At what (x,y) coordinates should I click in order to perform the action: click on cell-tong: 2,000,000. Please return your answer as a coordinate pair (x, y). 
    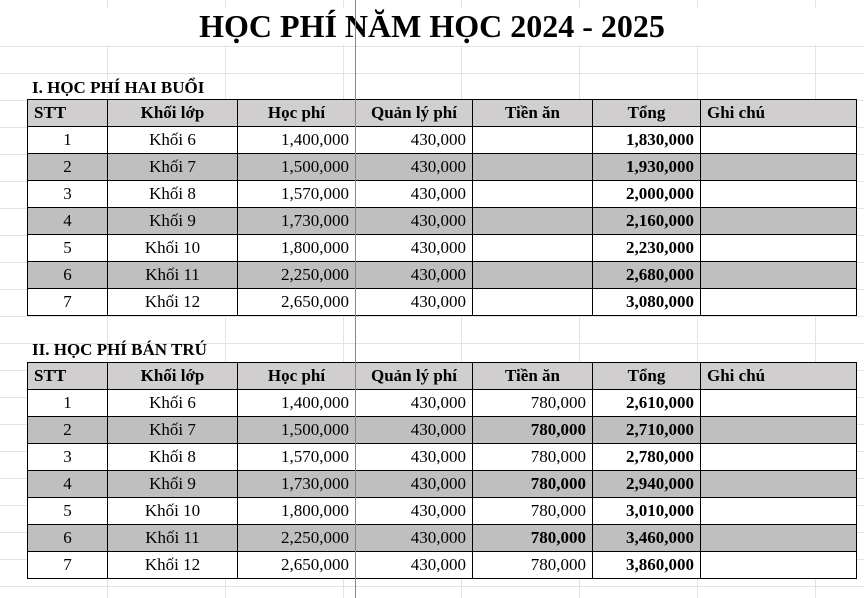
    Looking at the image, I should click on (646, 194).